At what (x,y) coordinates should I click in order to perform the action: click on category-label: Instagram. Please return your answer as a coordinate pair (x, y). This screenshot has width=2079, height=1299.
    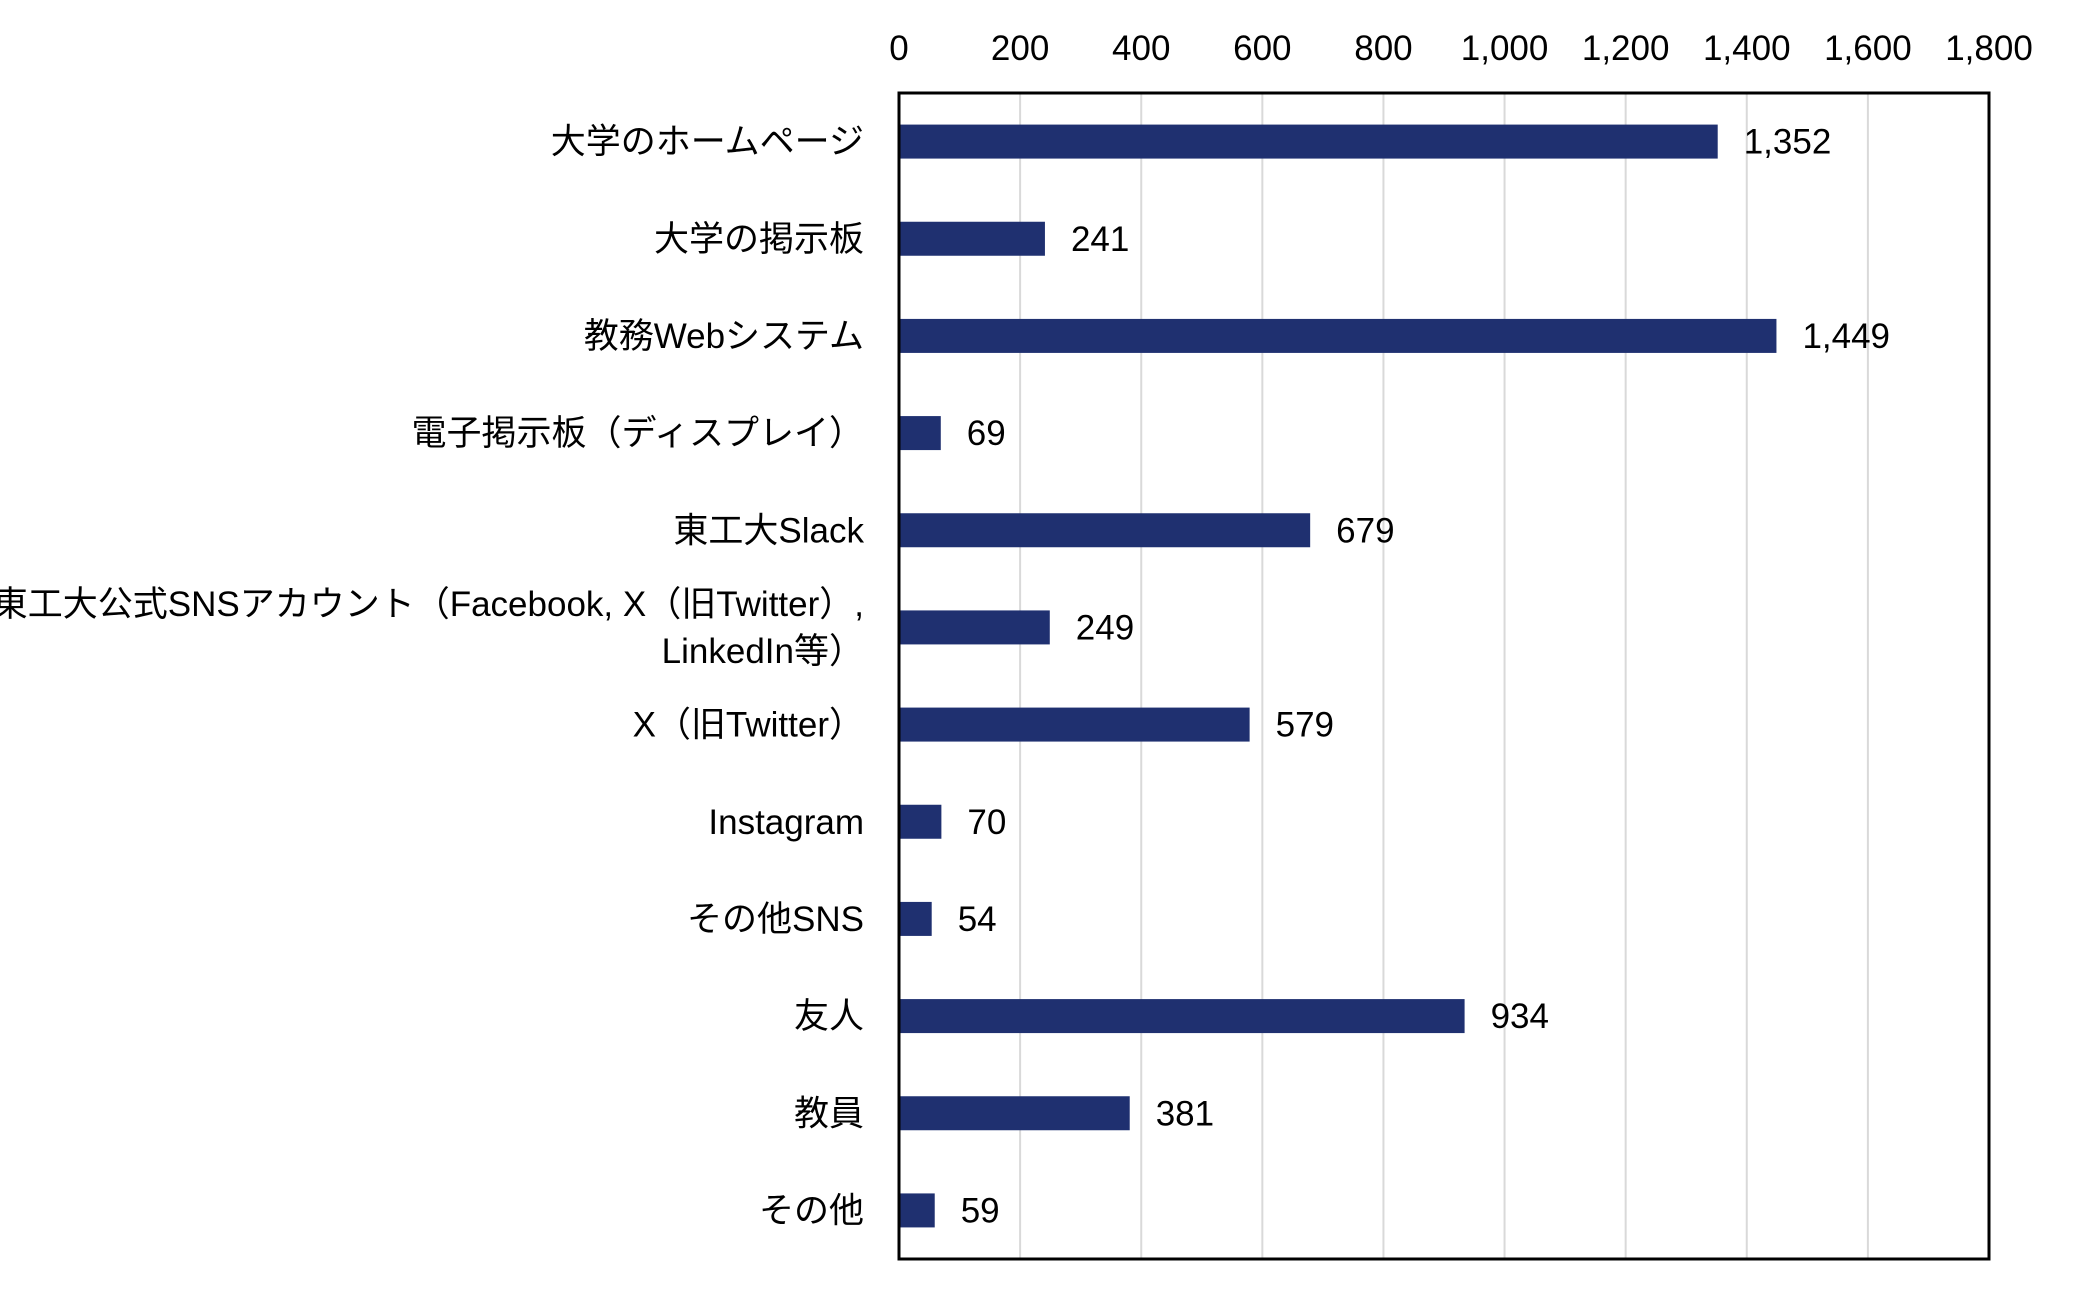
    Looking at the image, I should click on (786, 822).